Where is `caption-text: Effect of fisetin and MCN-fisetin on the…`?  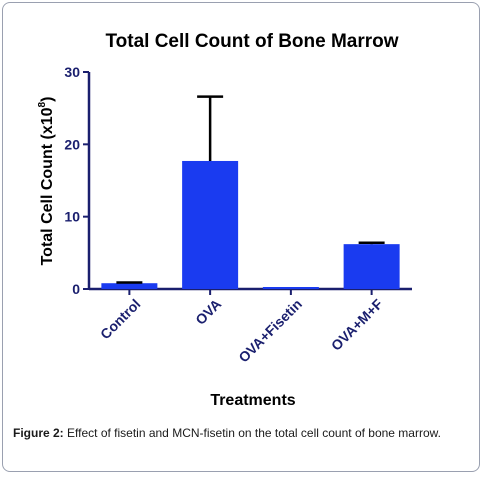
caption-text: Effect of fisetin and MCN-fisetin on the… is located at coordinates (254, 433).